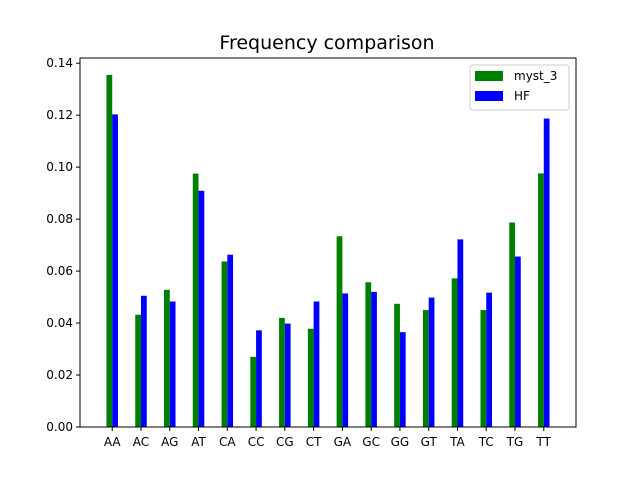  Describe the element at coordinates (326, 43) in the screenshot. I see `chart-title: Frequency comparison` at that location.